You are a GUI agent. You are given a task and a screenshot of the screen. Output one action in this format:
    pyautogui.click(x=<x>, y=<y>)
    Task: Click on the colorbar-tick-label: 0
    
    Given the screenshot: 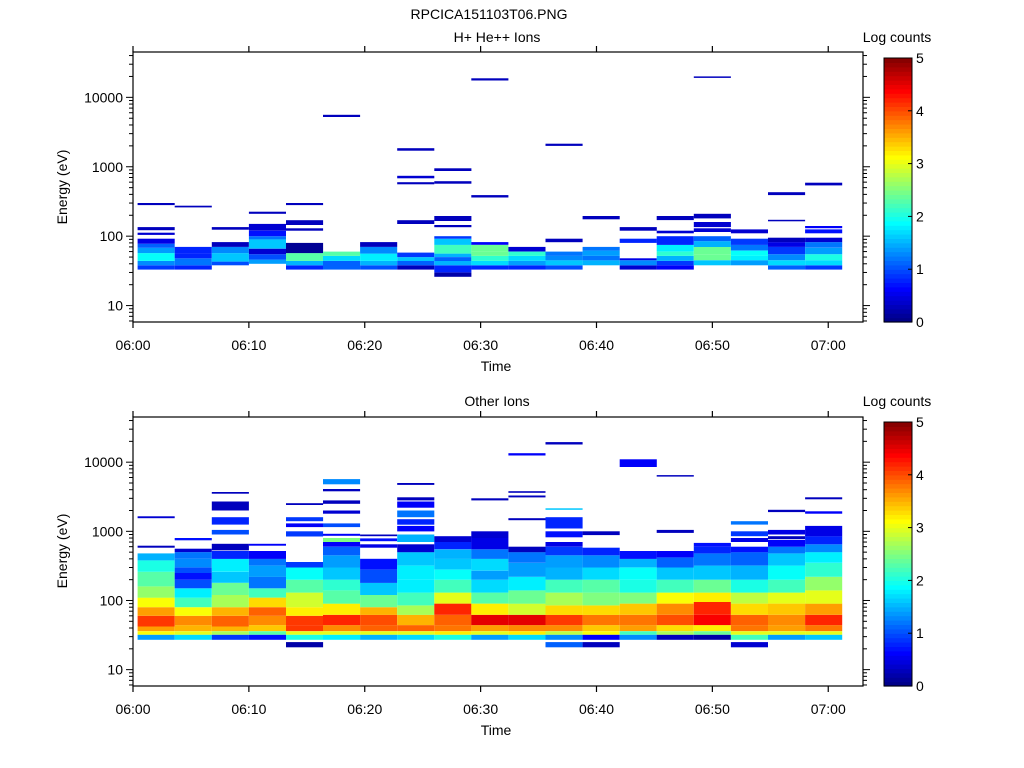 What is the action you would take?
    pyautogui.click(x=920, y=322)
    